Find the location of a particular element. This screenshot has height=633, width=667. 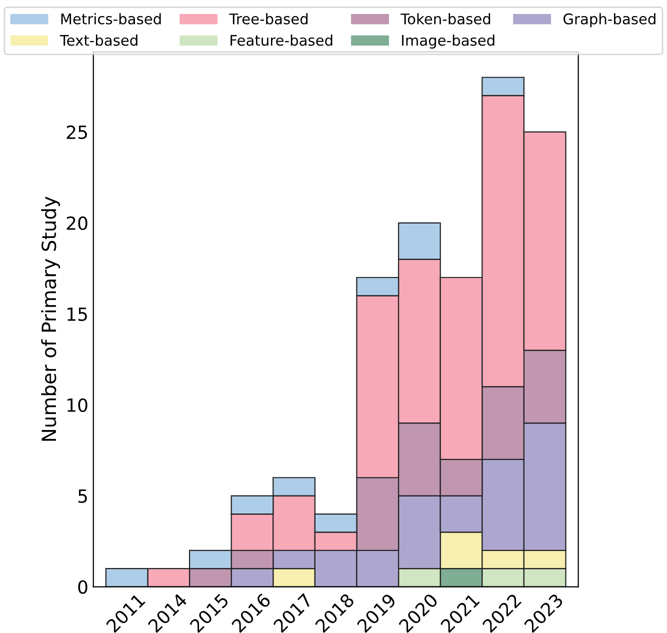

legend-label: Graph-based is located at coordinates (610, 20).